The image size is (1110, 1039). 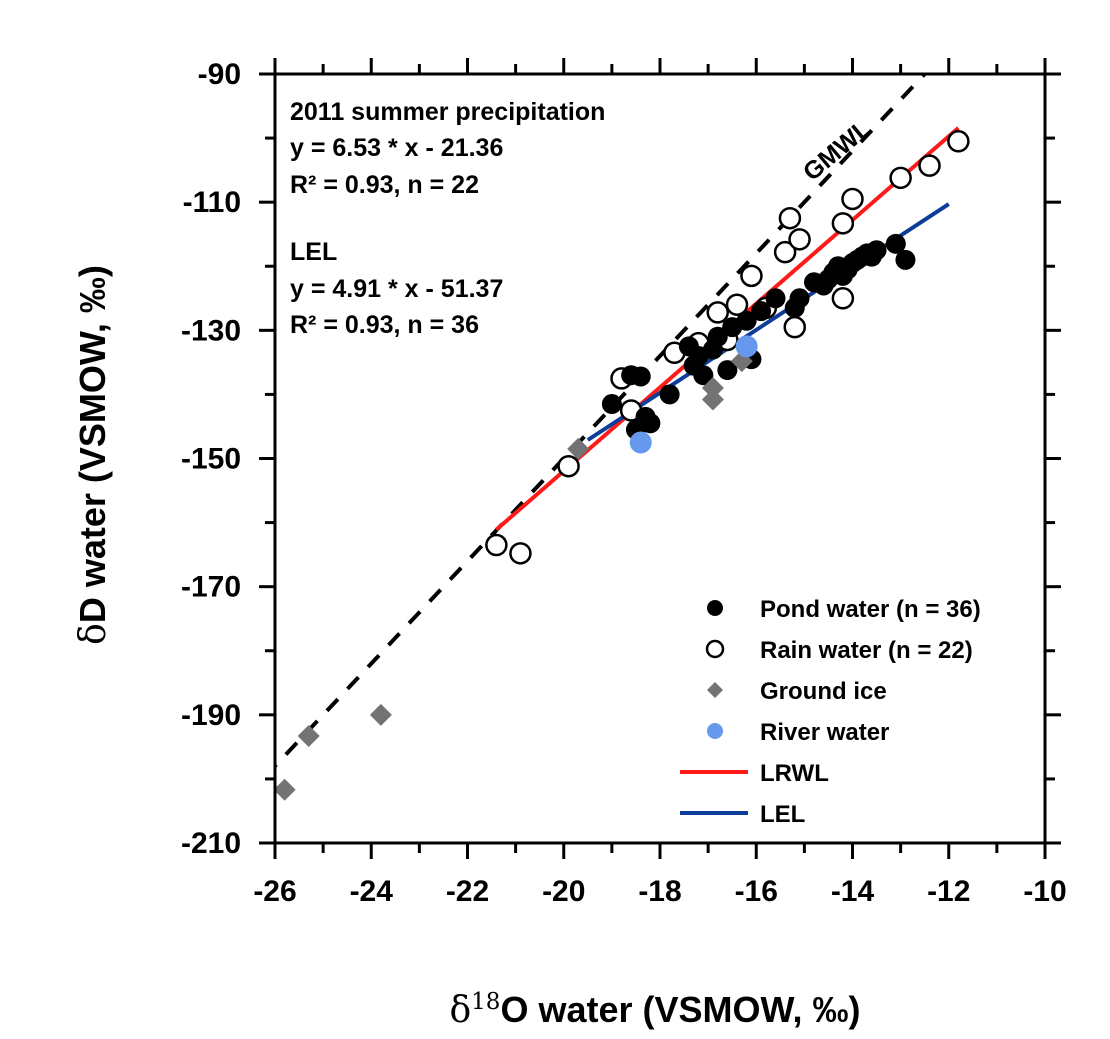 What do you see at coordinates (870, 609) in the screenshot?
I see `legend-pond-water-label: Pond water (n = 36)` at bounding box center [870, 609].